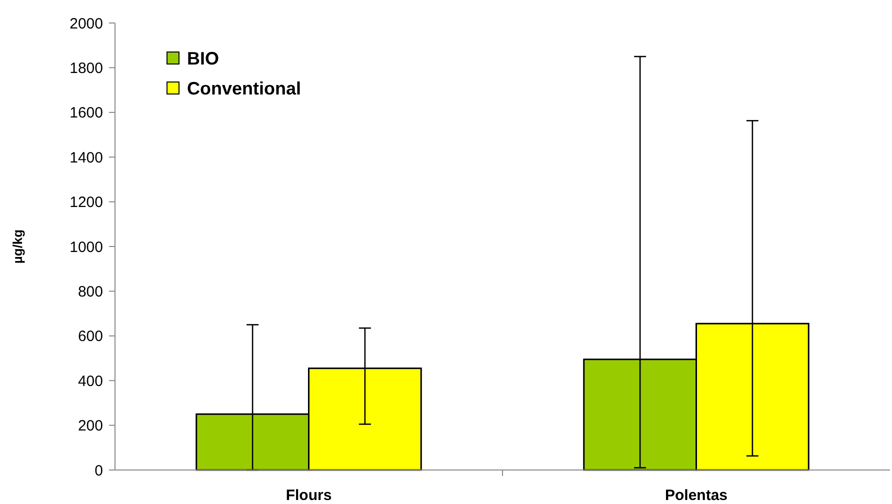 The width and height of the screenshot is (892, 504). What do you see at coordinates (86, 113) in the screenshot?
I see `y-tick-label: 1600` at bounding box center [86, 113].